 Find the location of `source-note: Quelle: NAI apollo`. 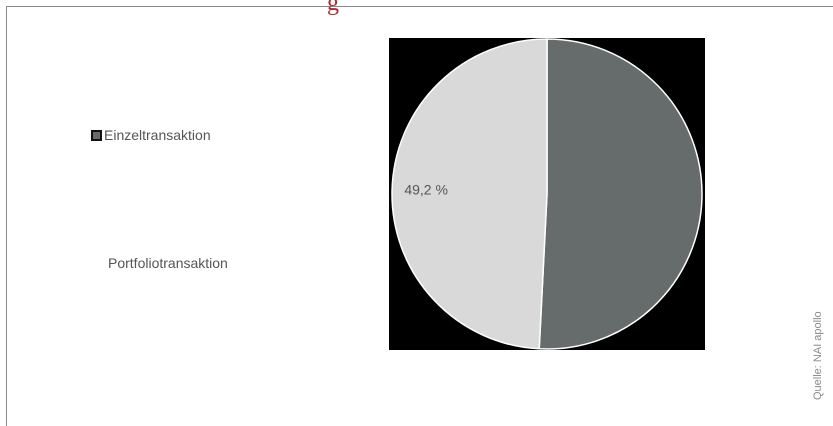

source-note: Quelle: NAI apollo is located at coordinates (818, 355).